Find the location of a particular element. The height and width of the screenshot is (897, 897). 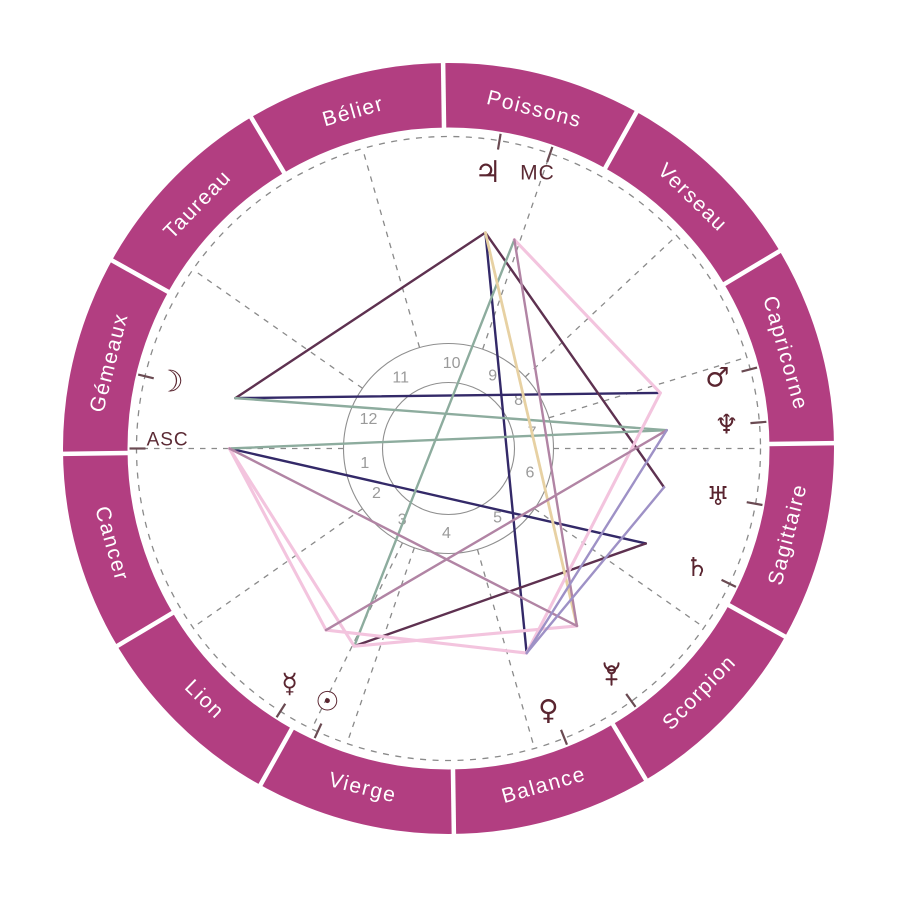

aspect-line-jupiter-pluto is located at coordinates (531, 429).